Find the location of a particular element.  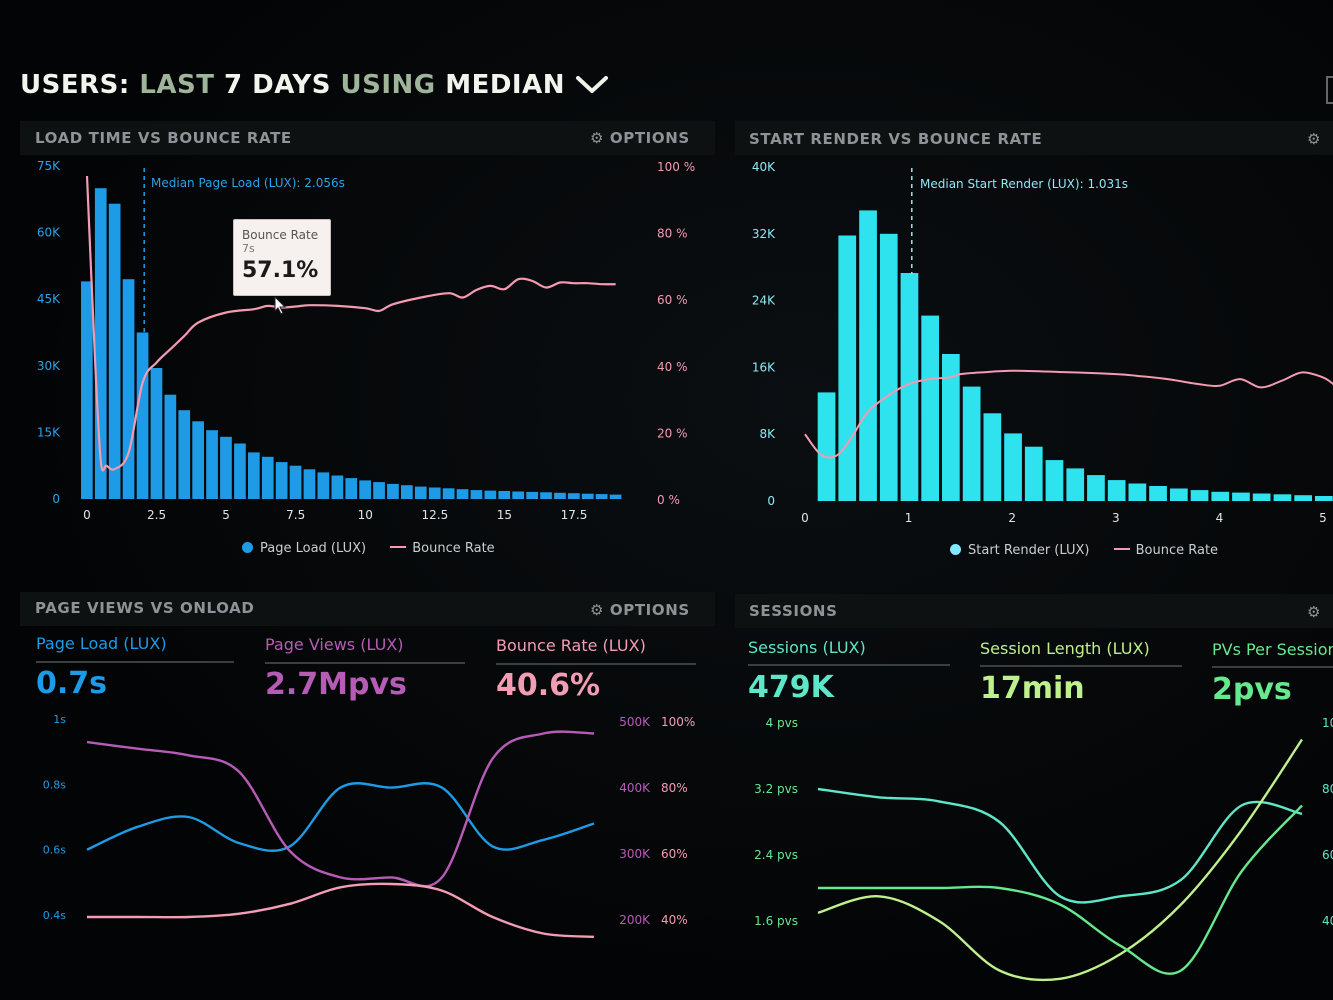

panel-page-views-header is located at coordinates (367, 609).